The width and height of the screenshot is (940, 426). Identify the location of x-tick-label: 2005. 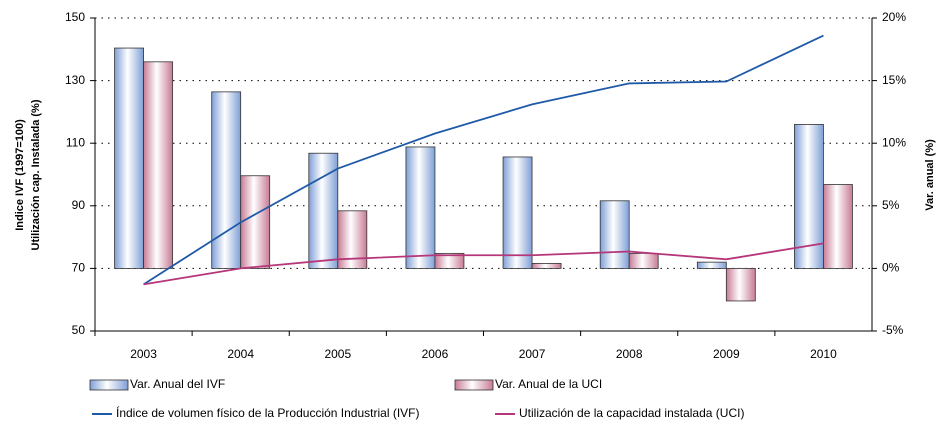
(337, 354).